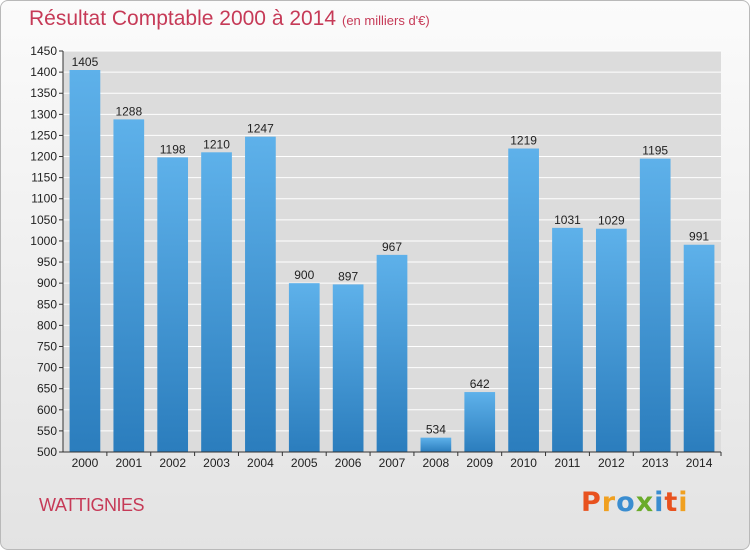 This screenshot has height=550, width=750. I want to click on y-tick-label: 1300, so click(43, 114).